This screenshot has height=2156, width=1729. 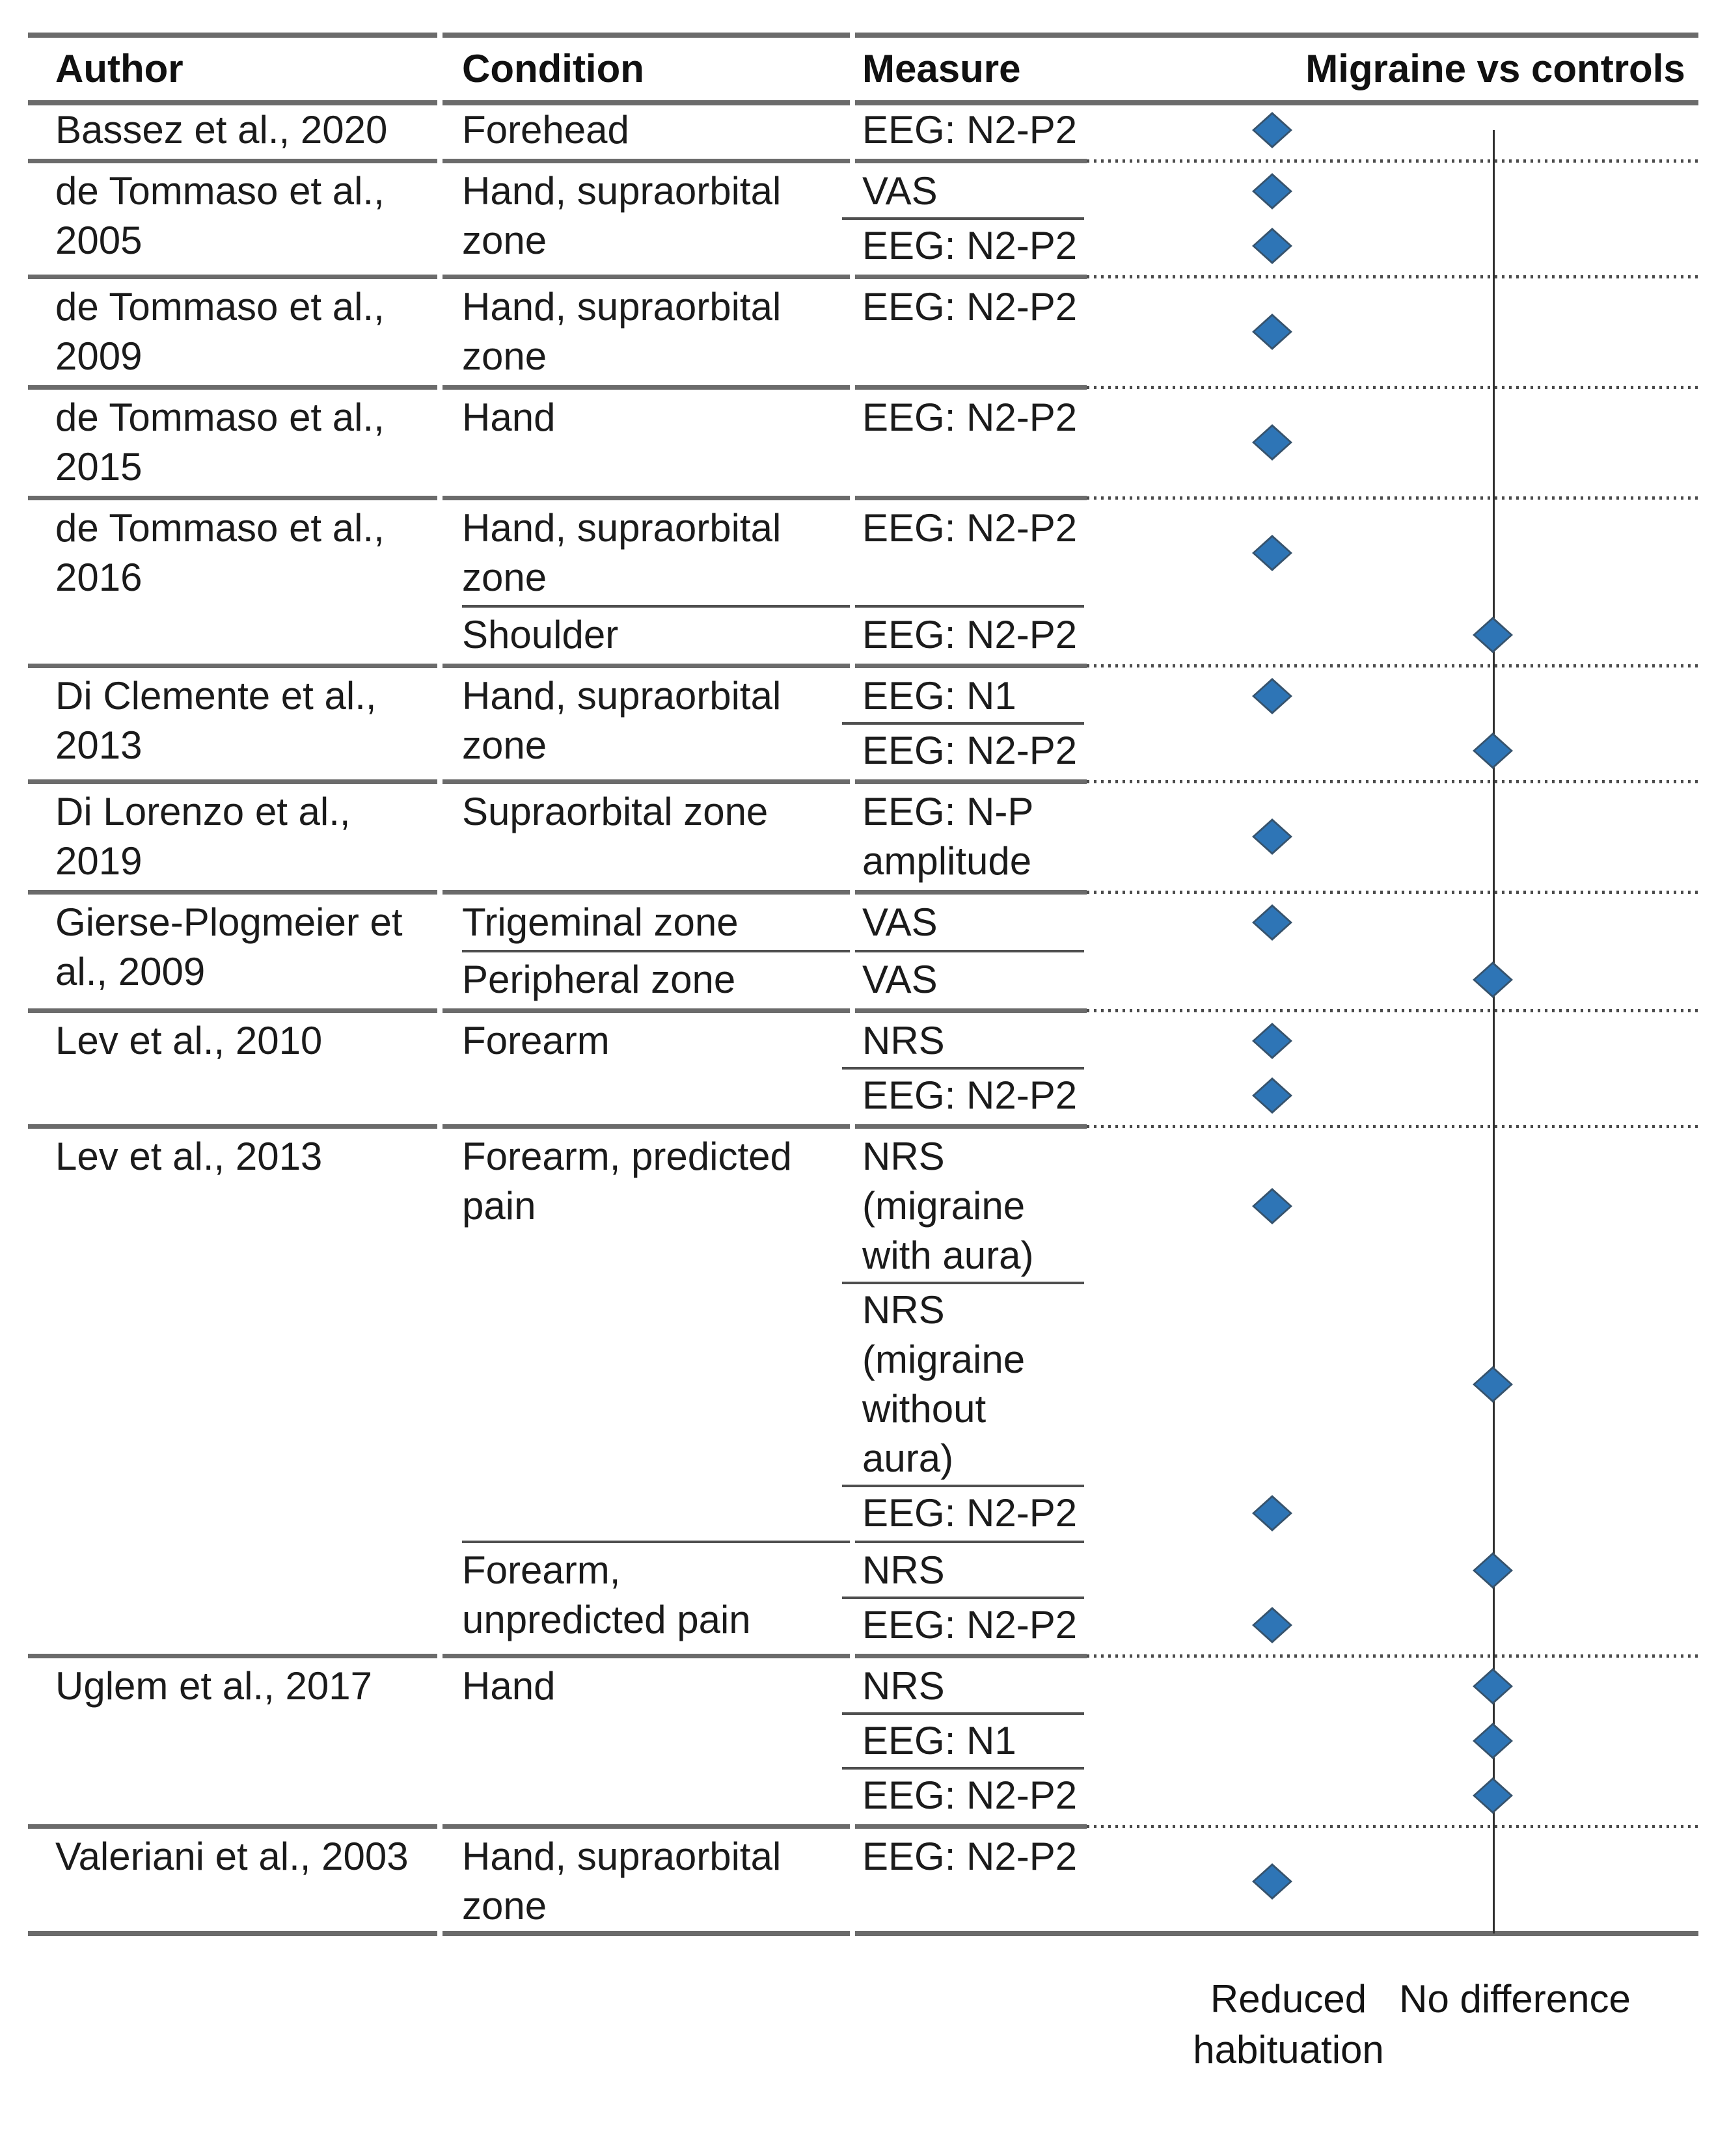 I want to click on author-cell: Lev et al., 2013, so click(x=189, y=1156).